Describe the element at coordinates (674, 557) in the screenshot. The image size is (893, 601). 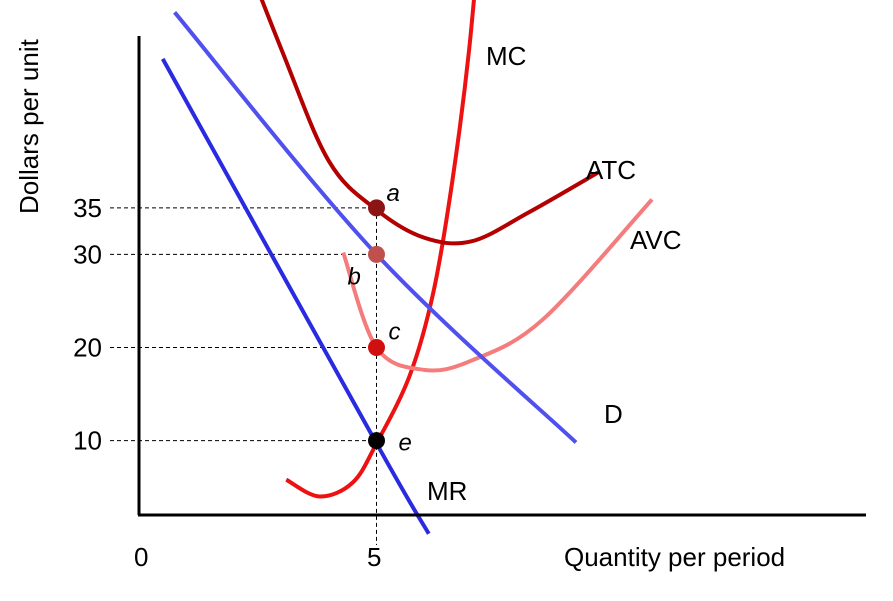
I see `x-axis-label: Quantity per period` at that location.